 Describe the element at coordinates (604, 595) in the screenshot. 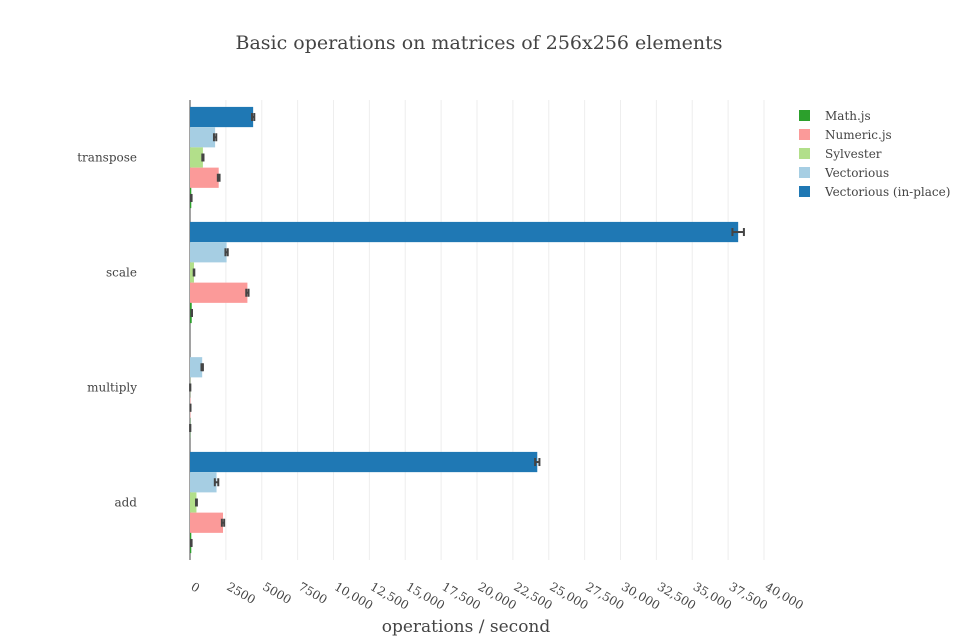

I see `x-tick-label: 27,500` at that location.